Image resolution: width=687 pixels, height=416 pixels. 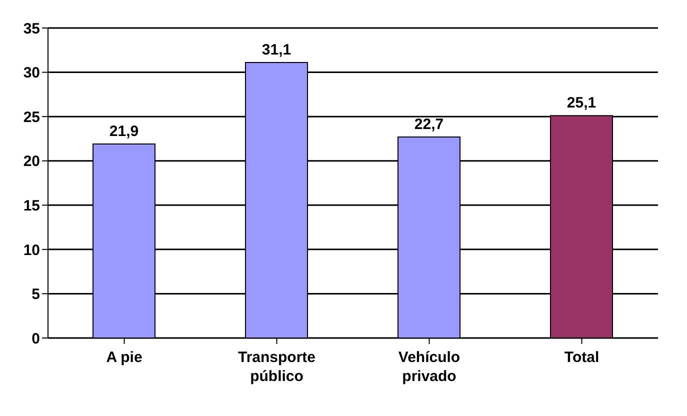 What do you see at coordinates (31, 73) in the screenshot?
I see `y-tick-label: 30` at bounding box center [31, 73].